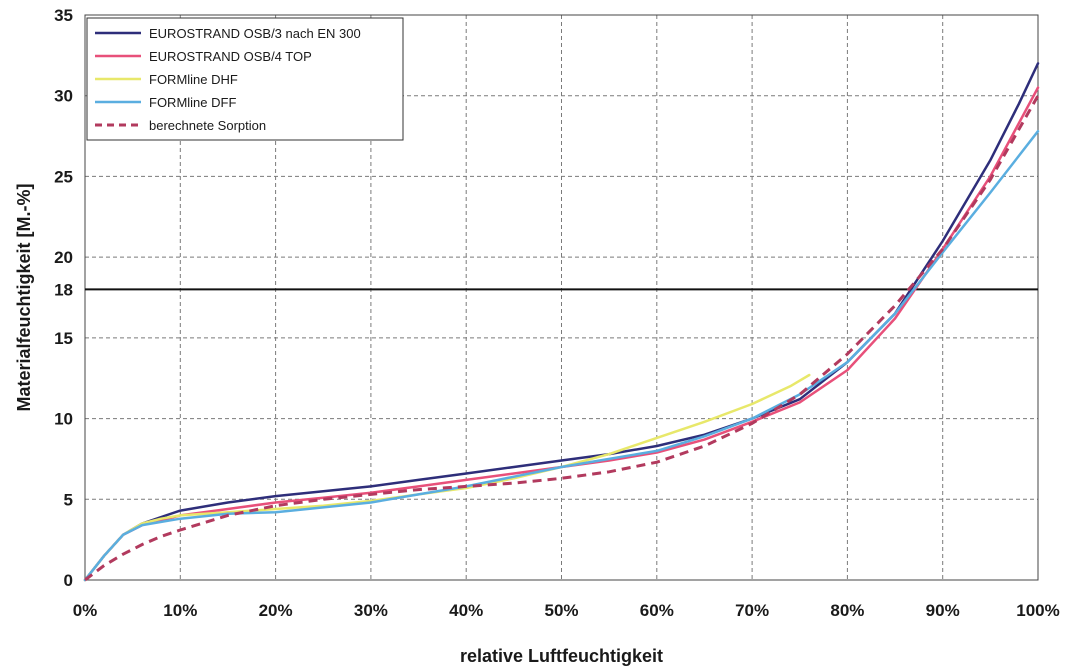  What do you see at coordinates (561, 610) in the screenshot?
I see `x-tick-label: 50%` at bounding box center [561, 610].